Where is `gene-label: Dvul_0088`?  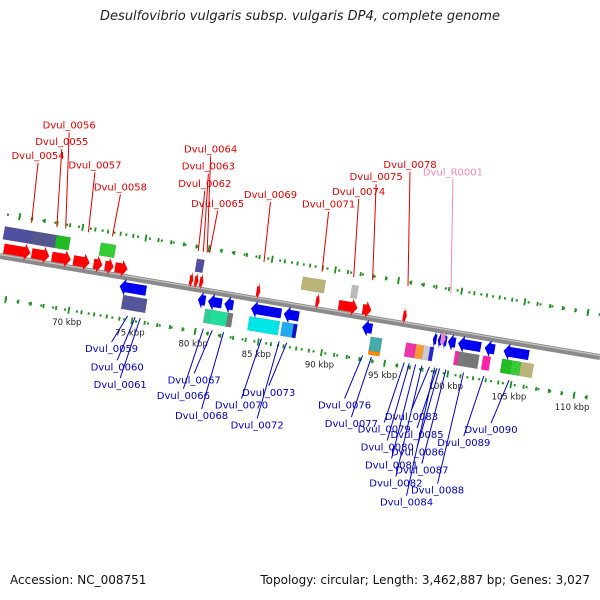 gene-label: Dvul_0088 is located at coordinates (437, 491).